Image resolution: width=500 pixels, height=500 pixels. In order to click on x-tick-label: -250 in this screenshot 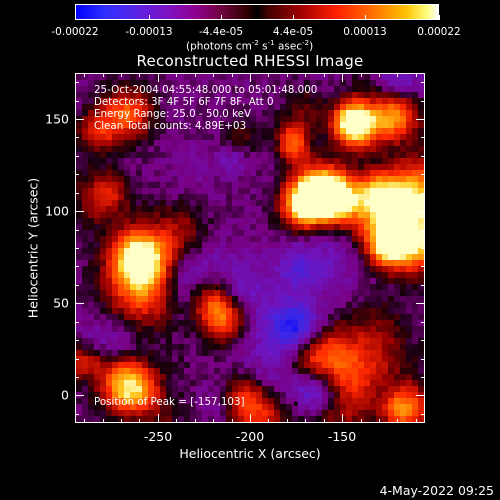, I will do `click(158, 436)`.